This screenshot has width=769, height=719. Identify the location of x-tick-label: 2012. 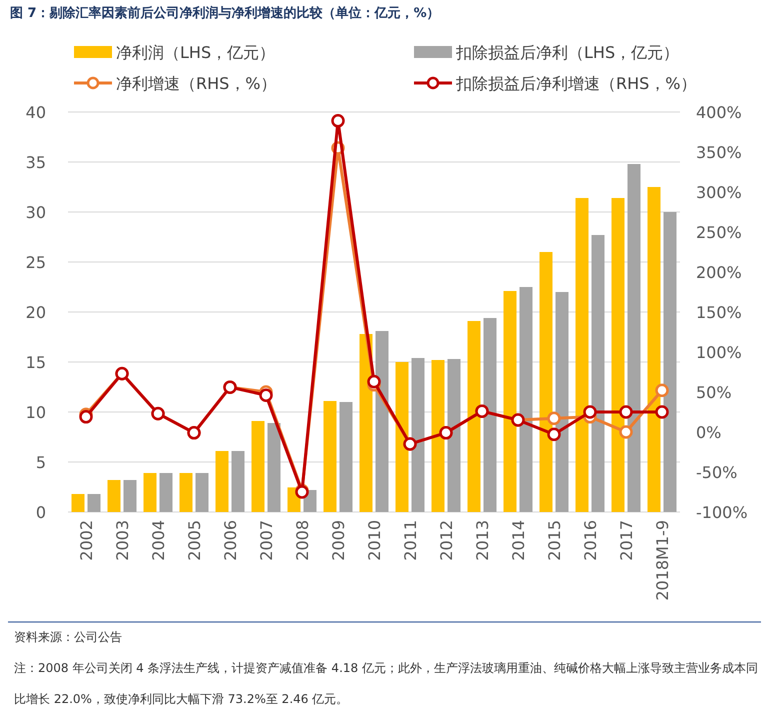
(446, 540).